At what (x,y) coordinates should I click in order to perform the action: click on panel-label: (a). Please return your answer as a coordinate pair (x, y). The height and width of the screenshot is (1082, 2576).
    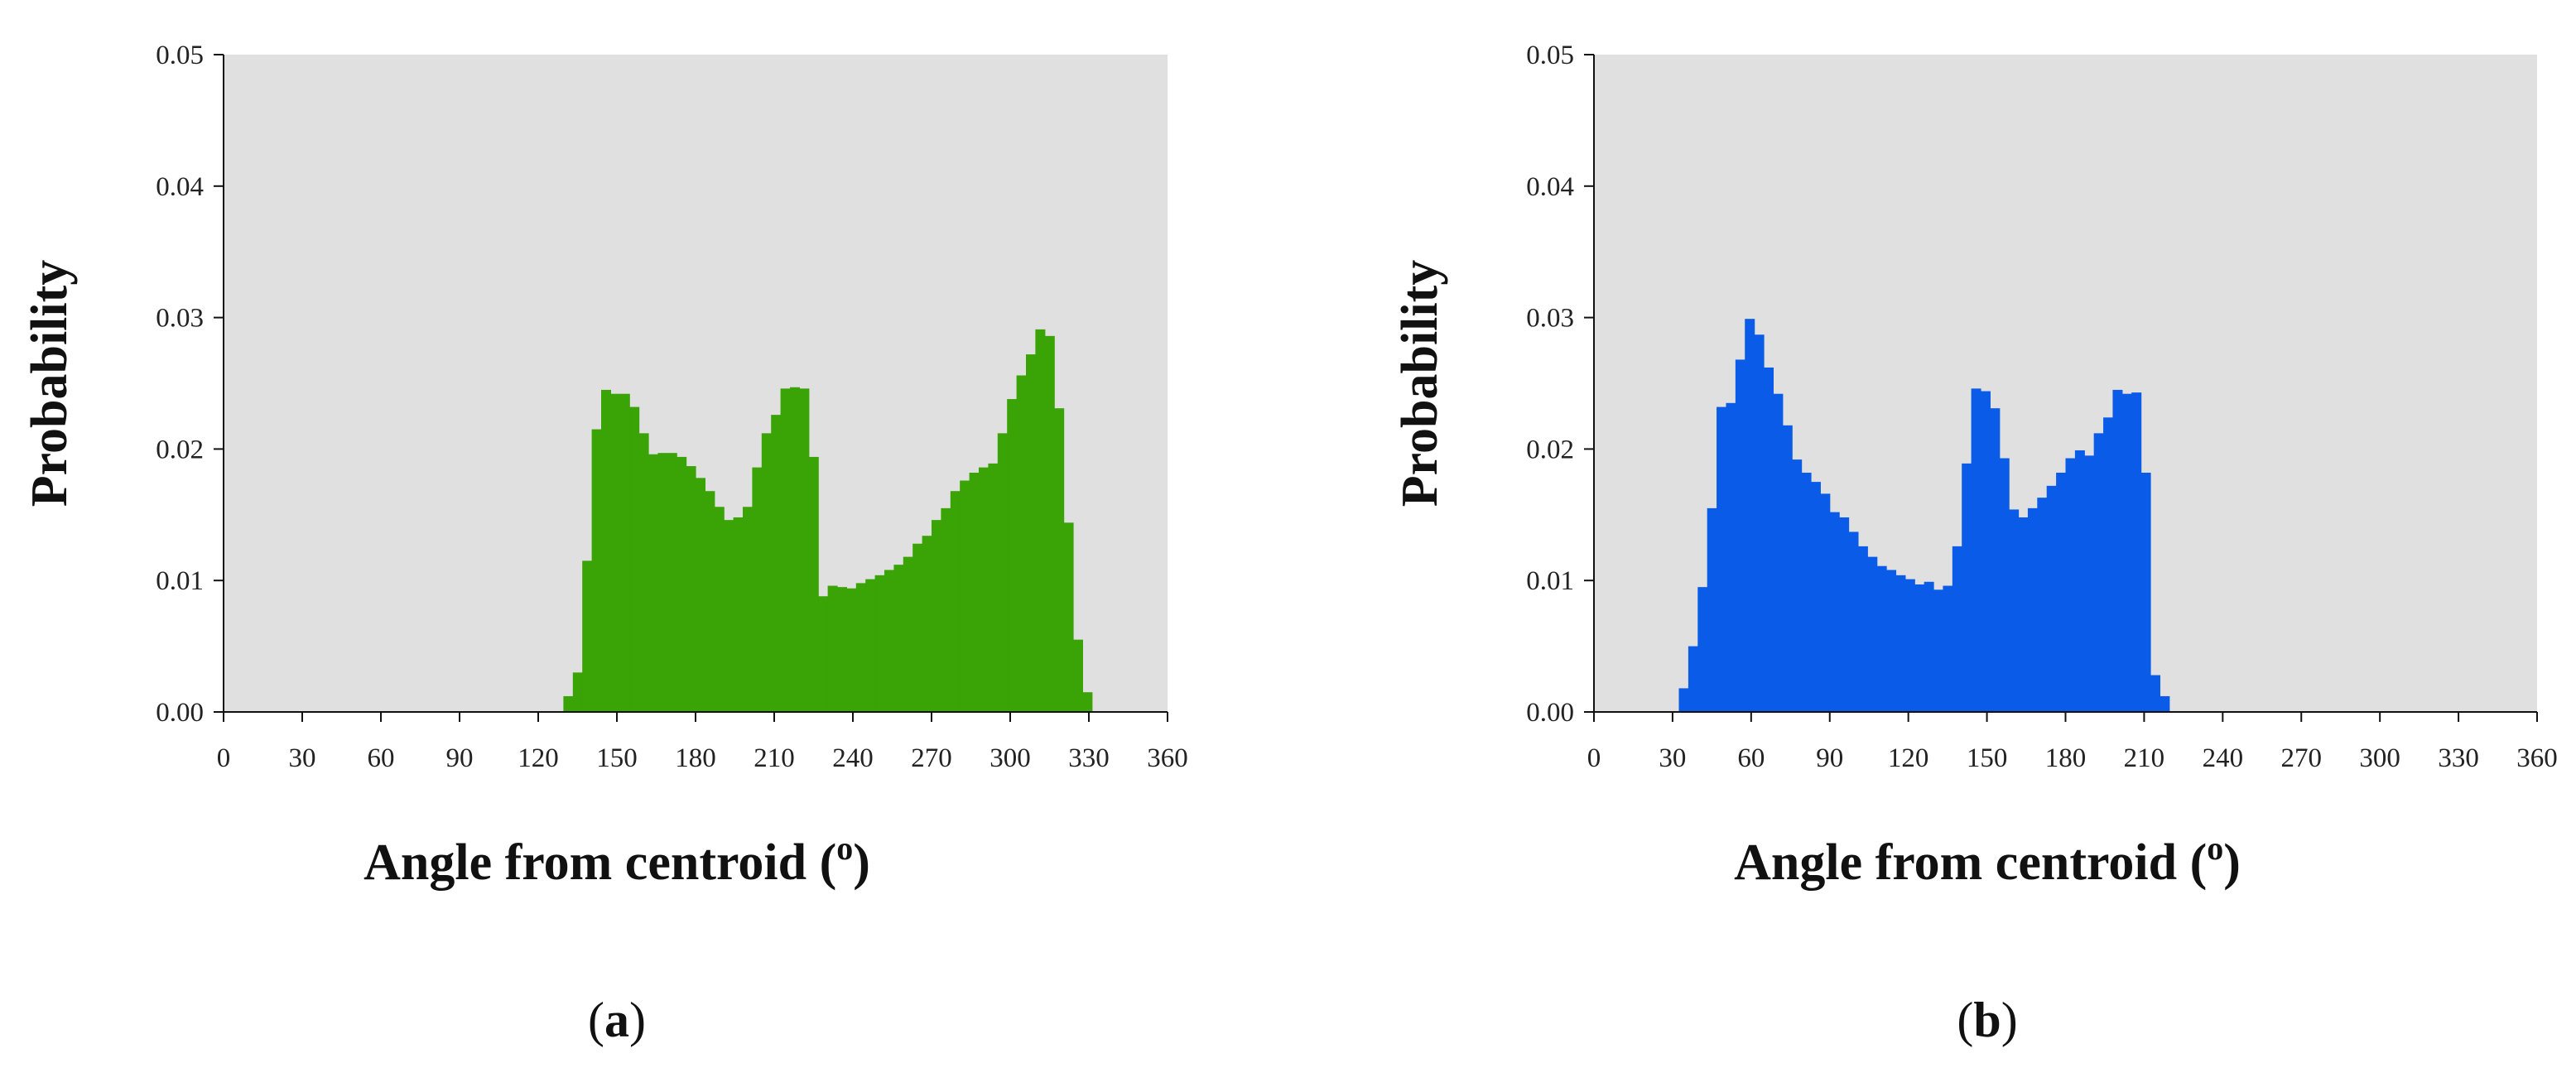
    Looking at the image, I should click on (617, 1020).